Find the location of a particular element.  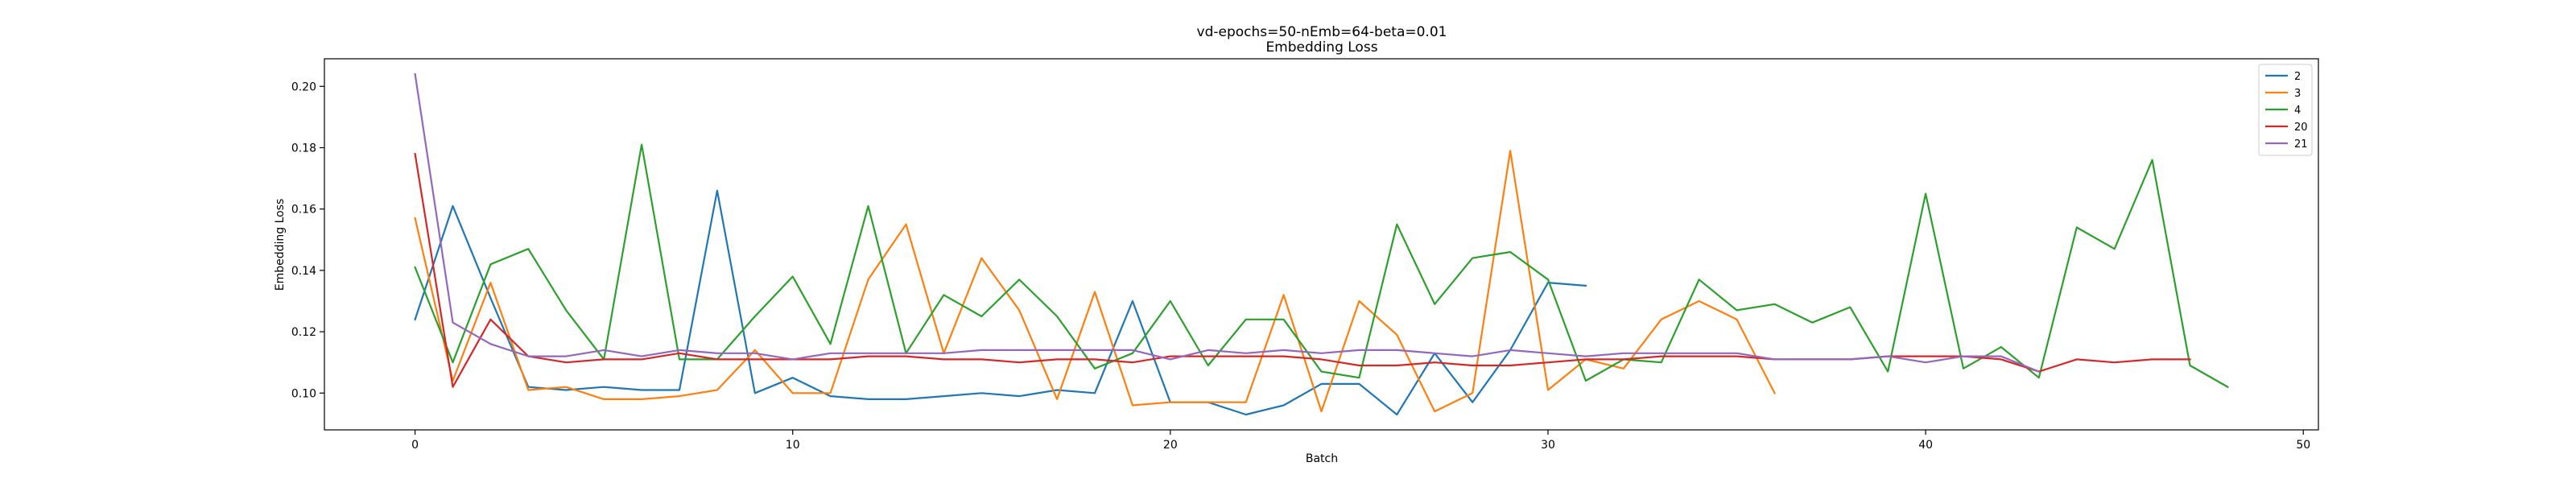

legend-label-4: 4 is located at coordinates (2297, 111).